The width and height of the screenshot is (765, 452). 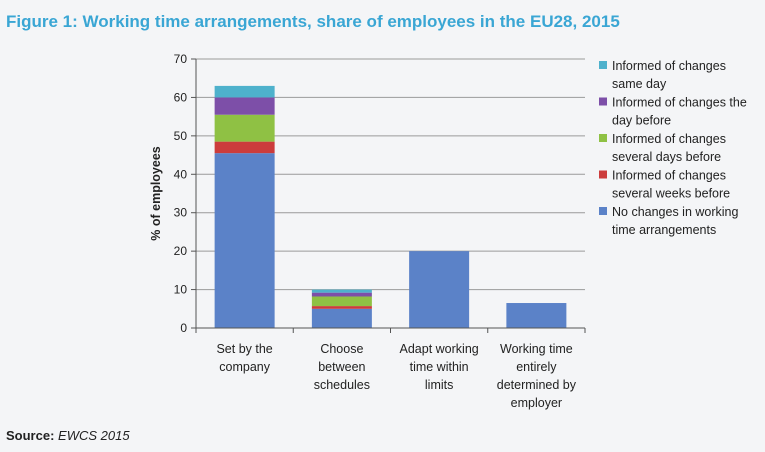 I want to click on y-tick-label: 60, so click(x=181, y=97).